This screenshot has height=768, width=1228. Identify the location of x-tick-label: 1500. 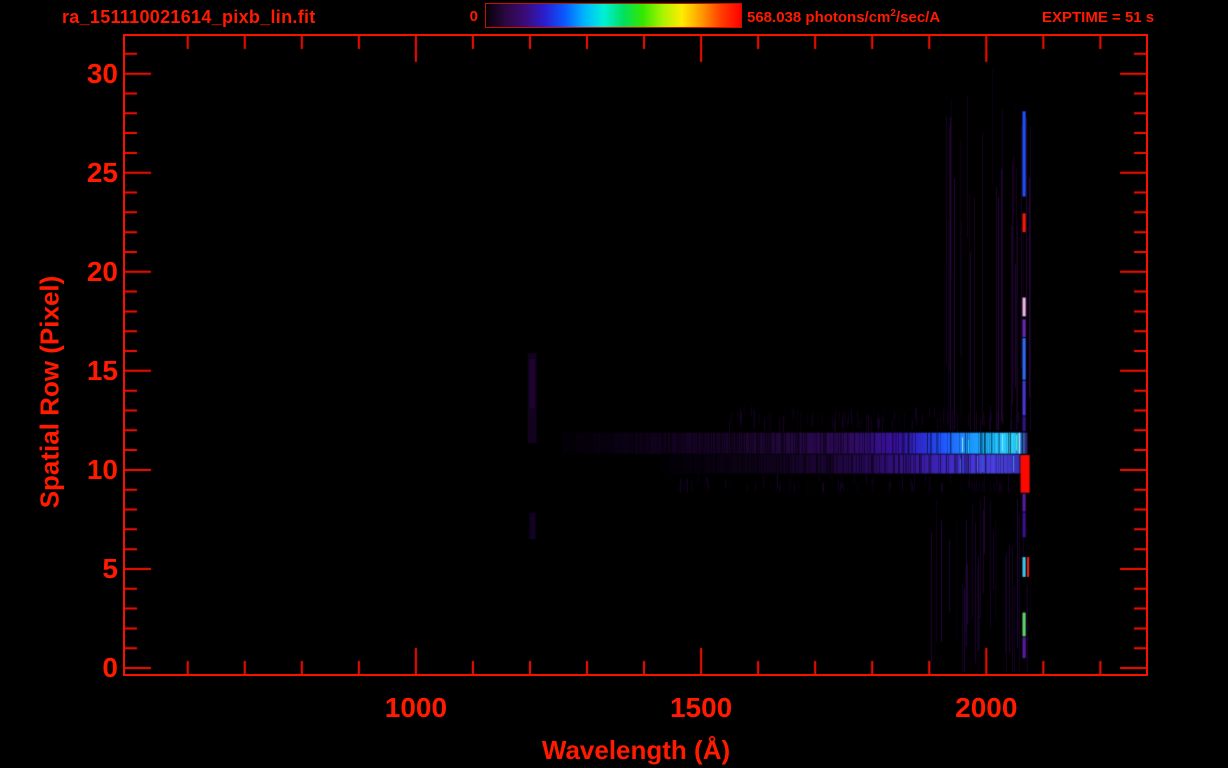
(701, 707).